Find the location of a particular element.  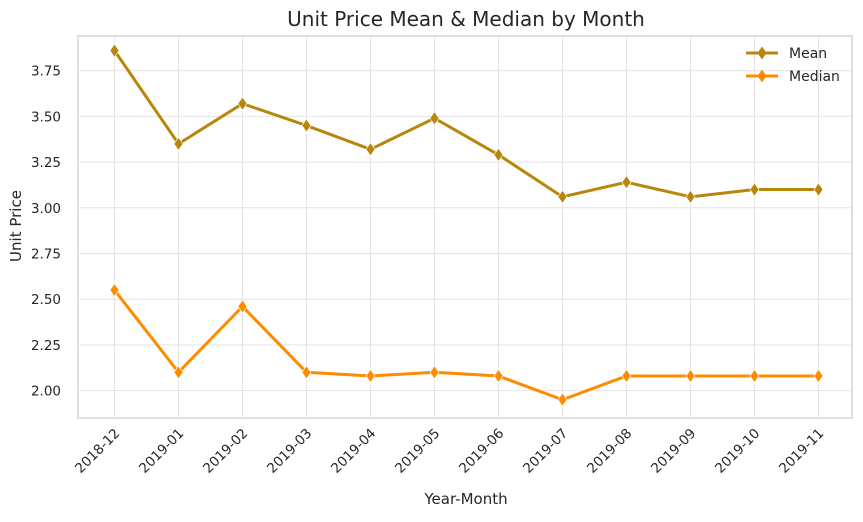

mean-legend-marker is located at coordinates (762, 53).